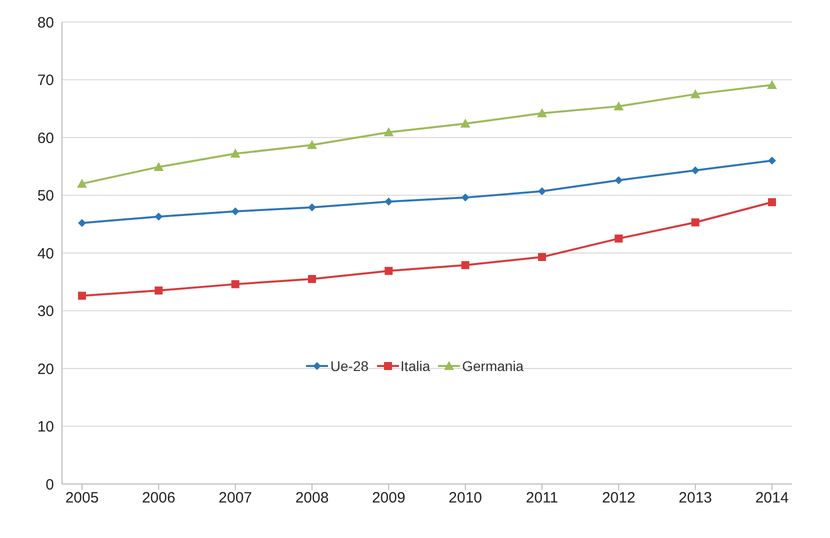 The width and height of the screenshot is (830, 538). Describe the element at coordinates (235, 498) in the screenshot. I see `x-tick-label: 2007` at that location.